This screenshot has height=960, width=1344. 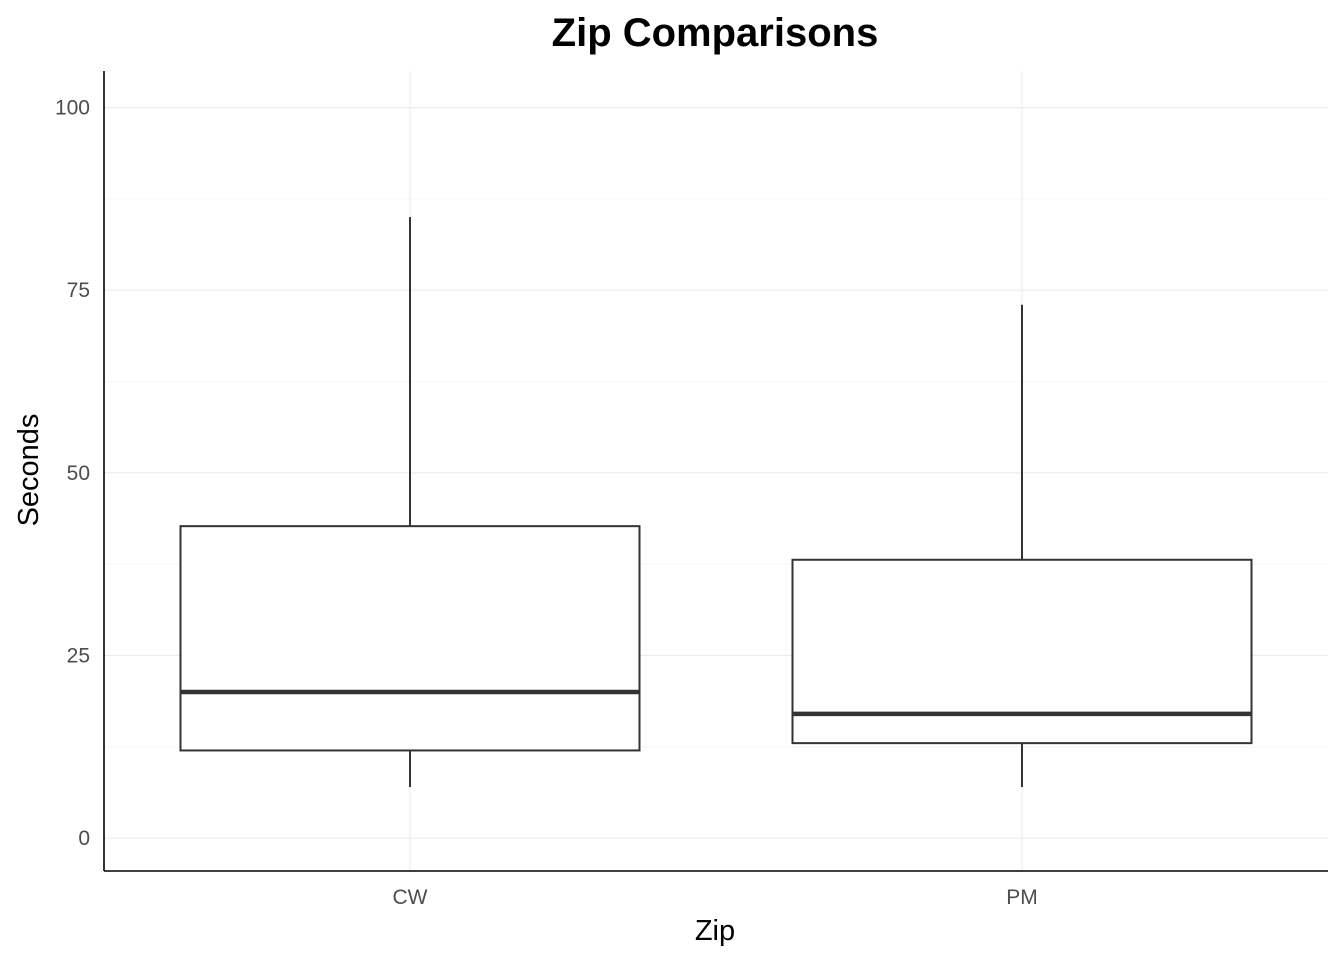 I want to click on y-tick-label: 0, so click(x=84, y=838).